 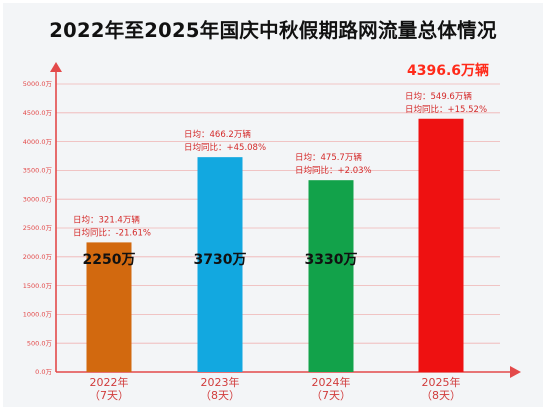 What do you see at coordinates (109, 260) in the screenshot?
I see `bar-value-label: 2250万` at bounding box center [109, 260].